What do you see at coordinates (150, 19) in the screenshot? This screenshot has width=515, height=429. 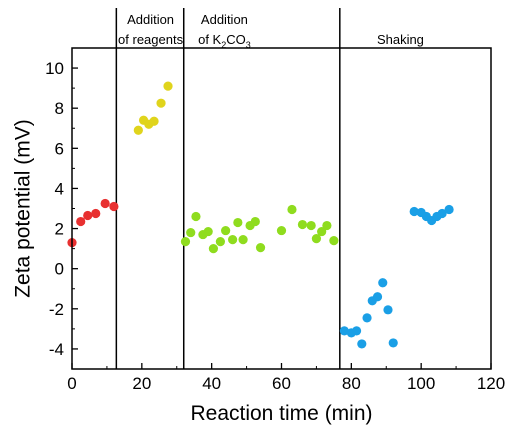 I see `annotation-reagents-line1: Addition` at bounding box center [150, 19].